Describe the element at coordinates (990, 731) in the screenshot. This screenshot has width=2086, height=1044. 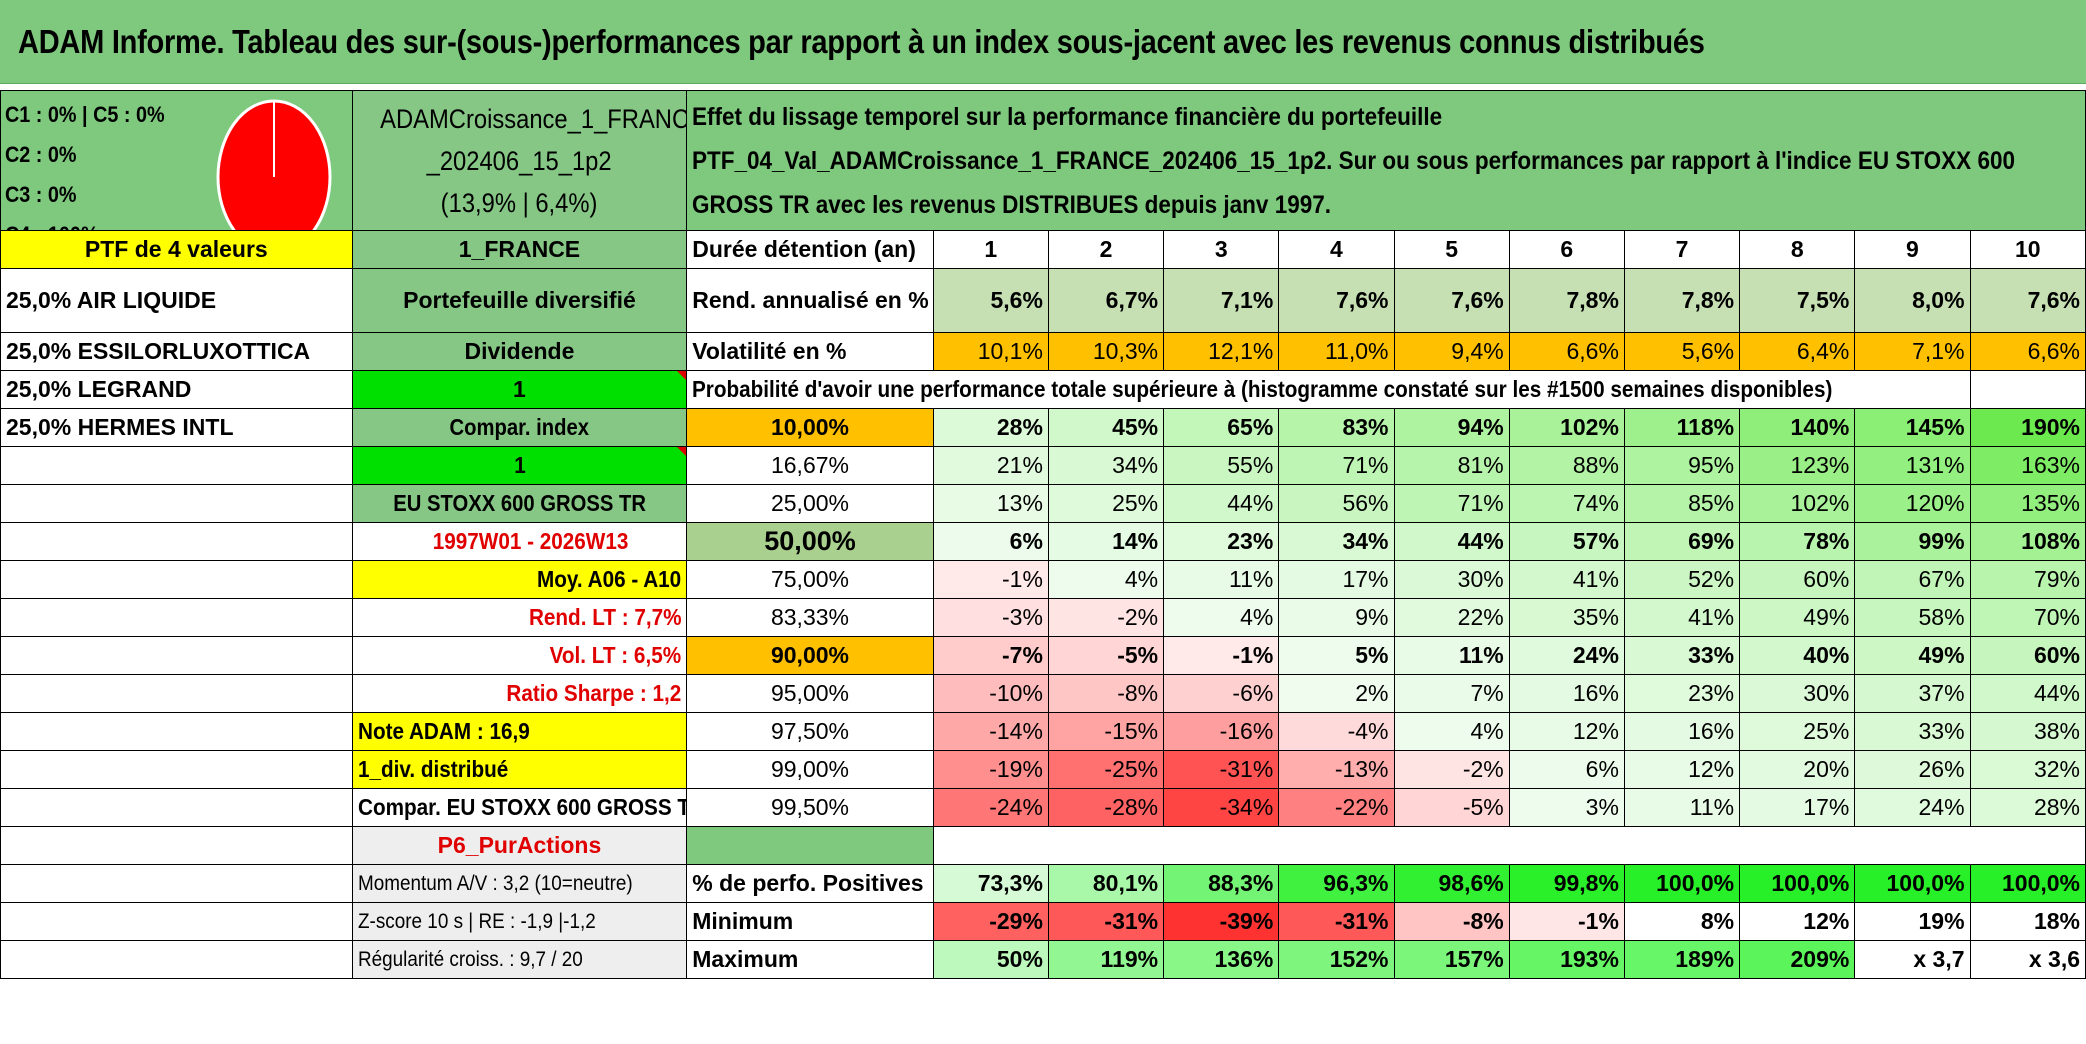
I see `probability-value: -14%` at that location.